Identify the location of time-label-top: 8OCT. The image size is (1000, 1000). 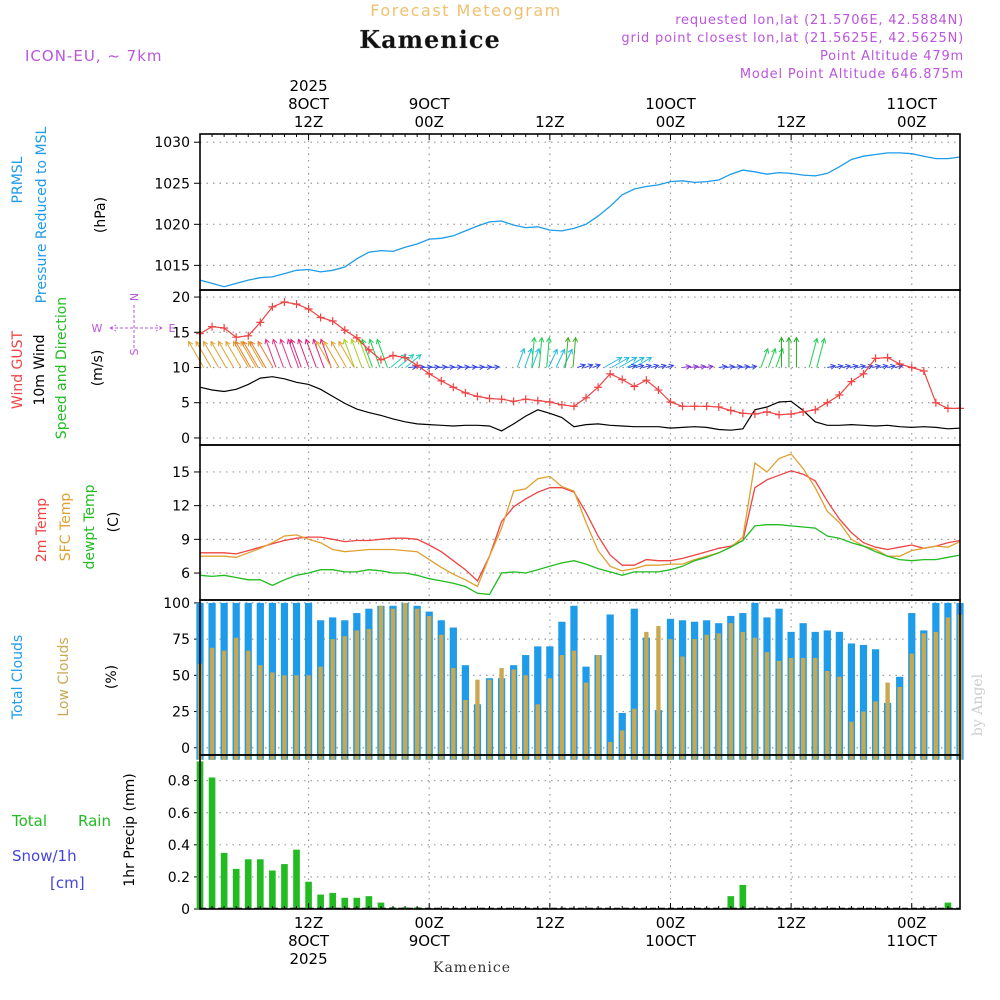
(309, 104).